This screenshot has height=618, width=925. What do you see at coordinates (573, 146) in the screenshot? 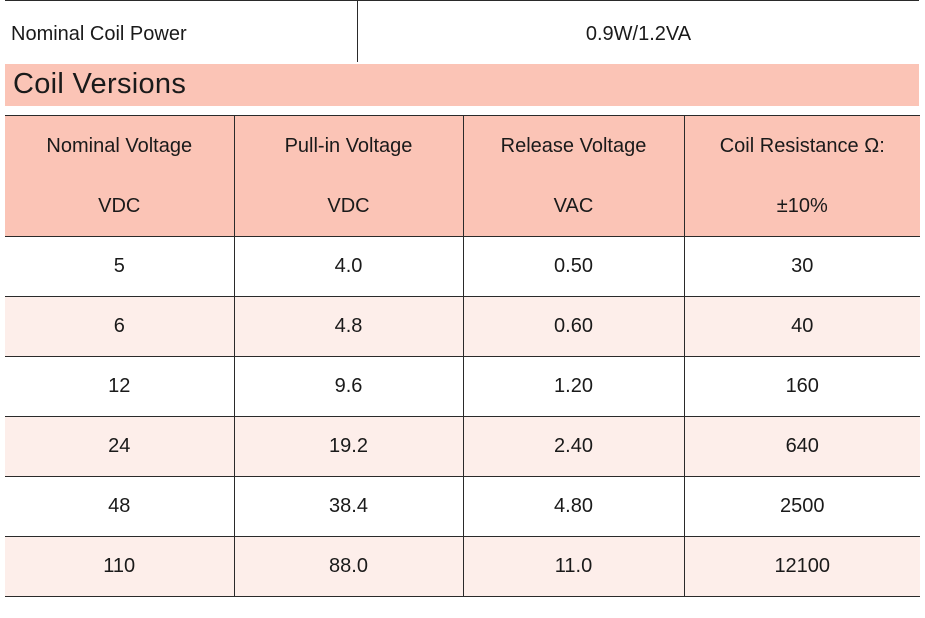
I see `header-label: Release Voltage` at bounding box center [573, 146].